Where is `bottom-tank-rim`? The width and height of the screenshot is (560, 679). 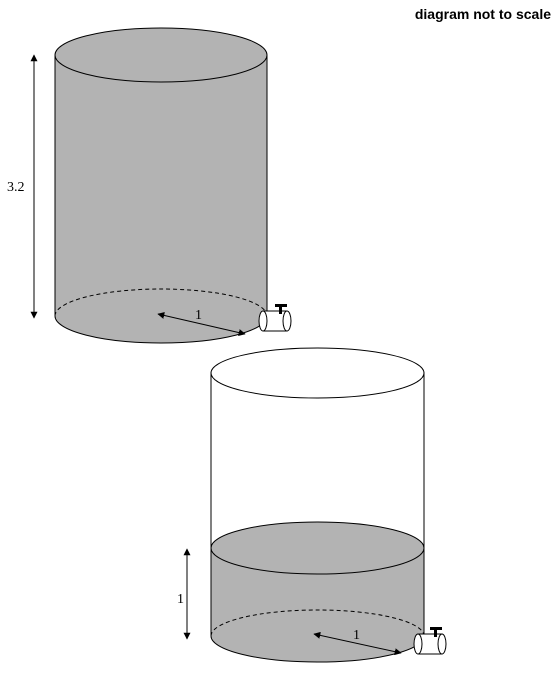
bottom-tank-rim is located at coordinates (317, 373).